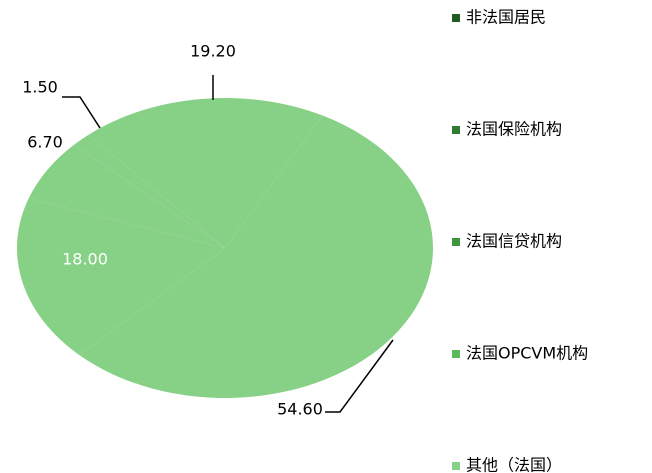  What do you see at coordinates (506, 17) in the screenshot?
I see `legend-label: 非法国居民` at bounding box center [506, 17].